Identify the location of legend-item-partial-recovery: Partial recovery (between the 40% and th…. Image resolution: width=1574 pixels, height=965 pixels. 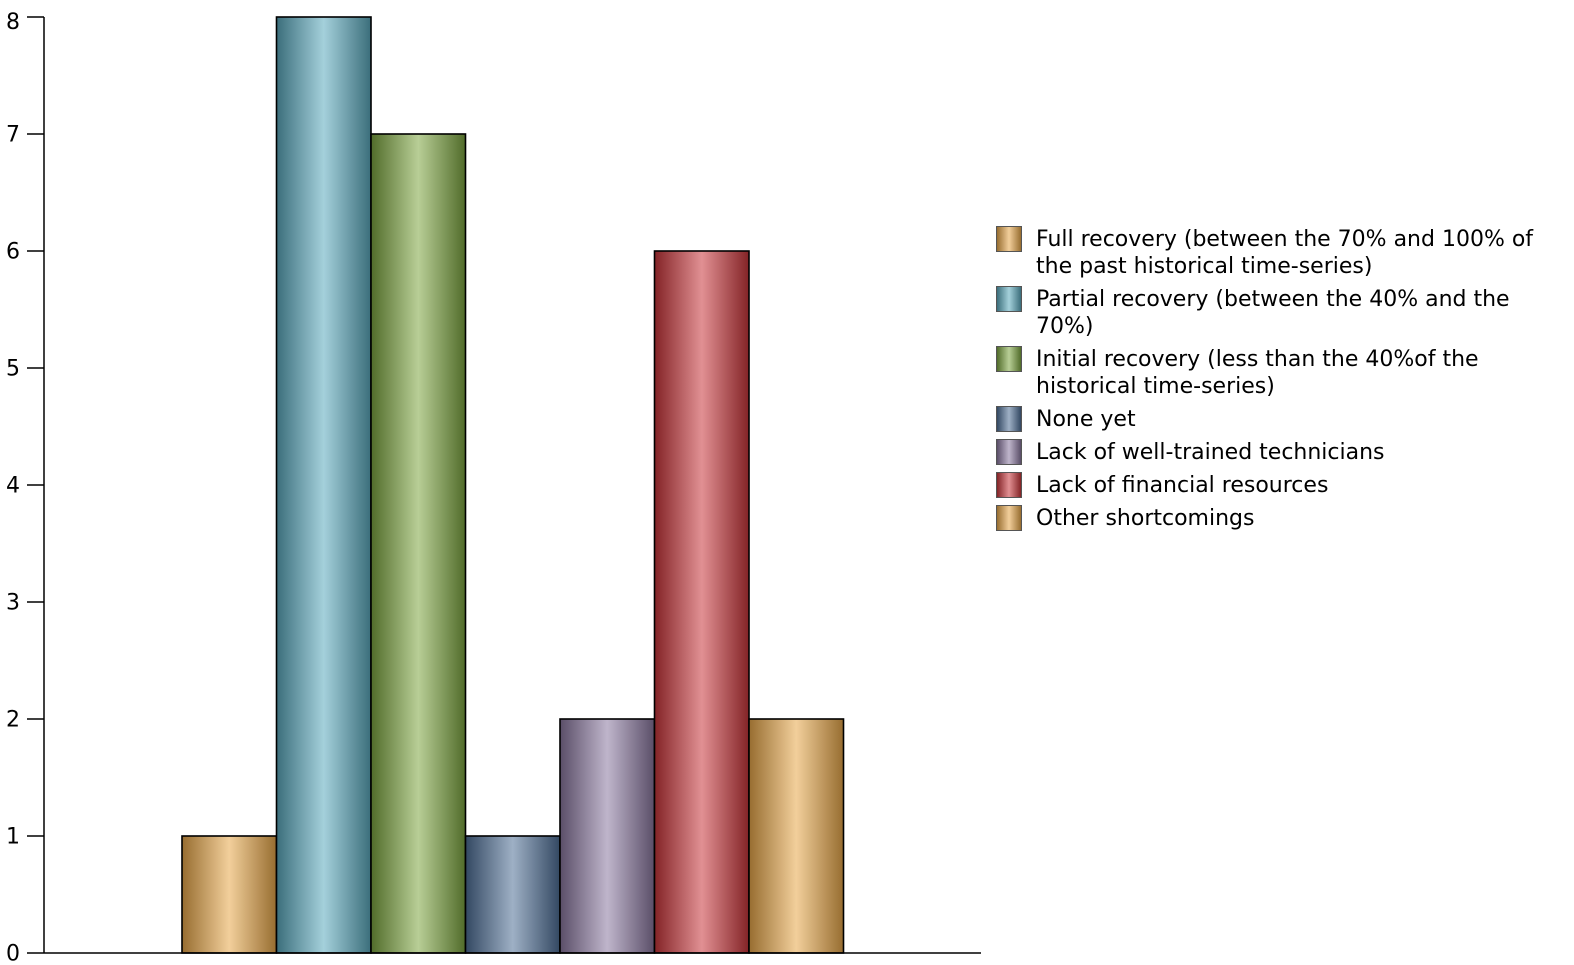
(1281, 313).